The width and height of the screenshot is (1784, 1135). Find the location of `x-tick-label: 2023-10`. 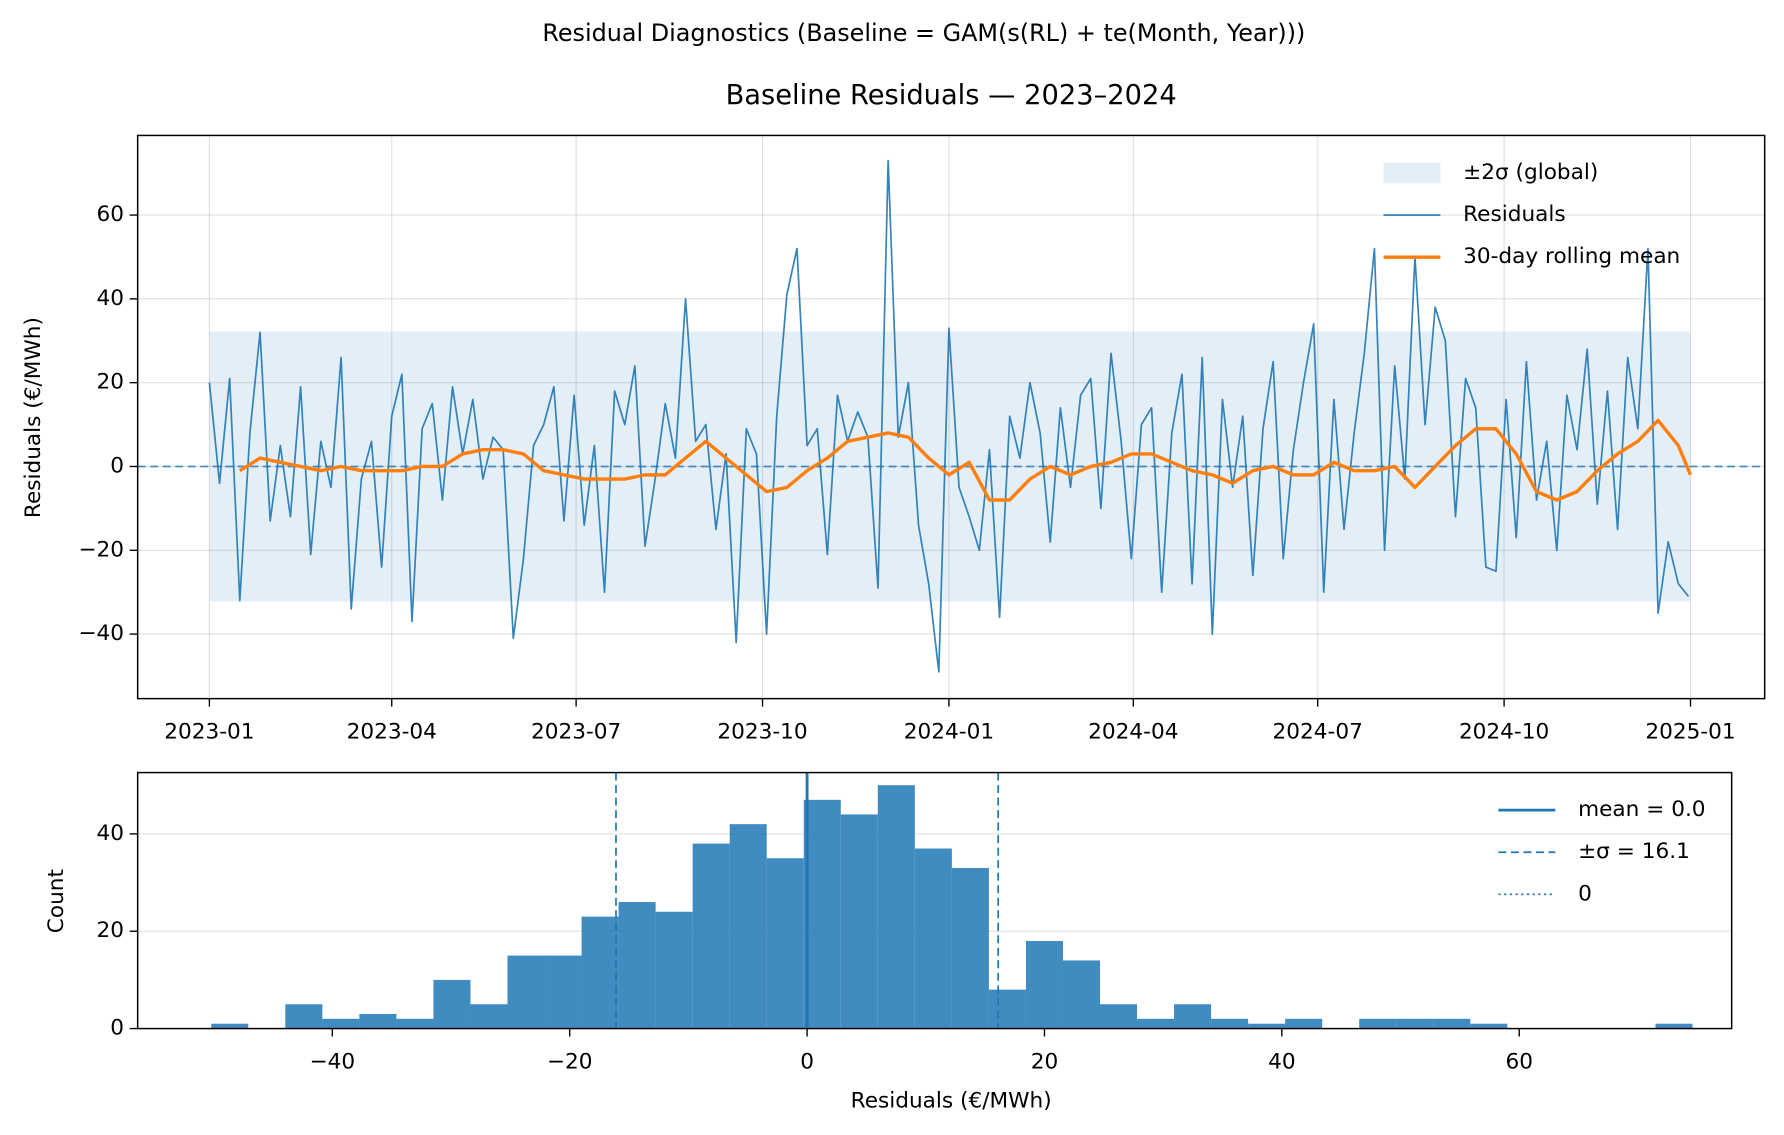

x-tick-label: 2023-10 is located at coordinates (762, 732).